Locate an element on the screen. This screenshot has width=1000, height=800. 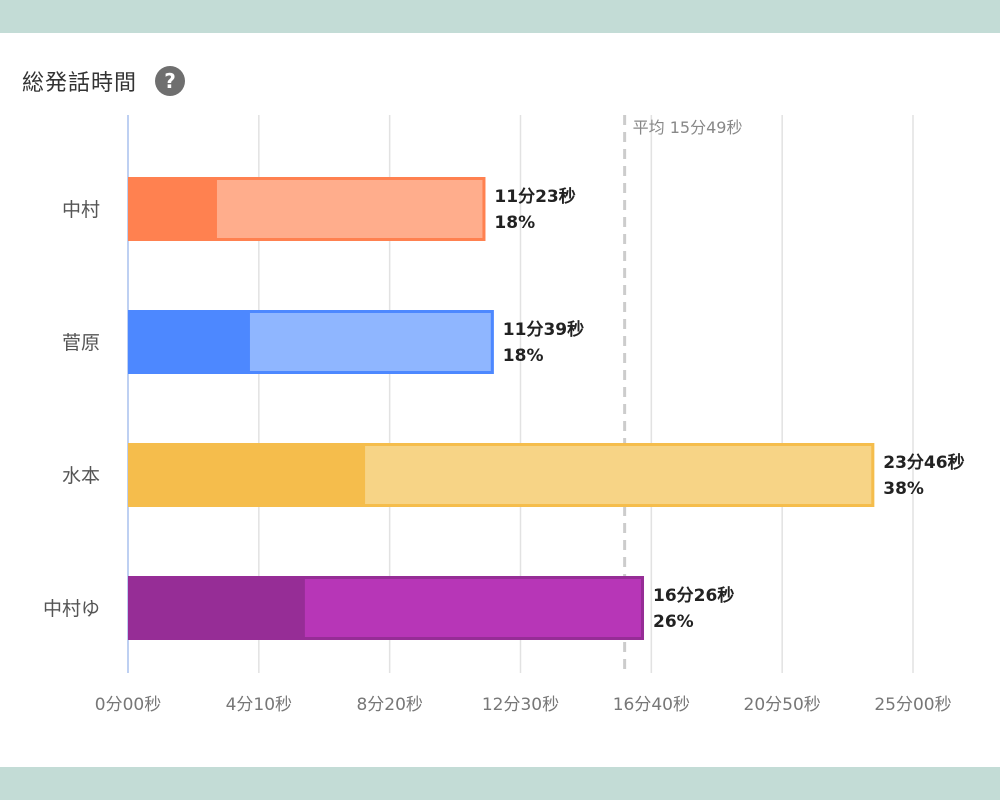
value-label-2: 23分46秒 is located at coordinates (923, 462).